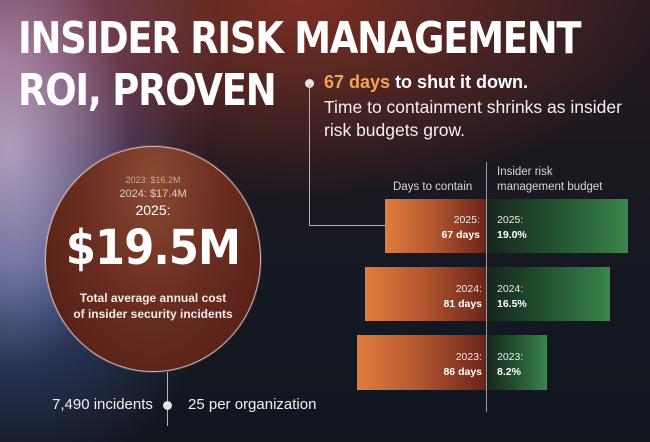 Image resolution: width=650 pixels, height=442 pixels. Describe the element at coordinates (153, 248) in the screenshot. I see `cost-current-value: $19.5M` at that location.